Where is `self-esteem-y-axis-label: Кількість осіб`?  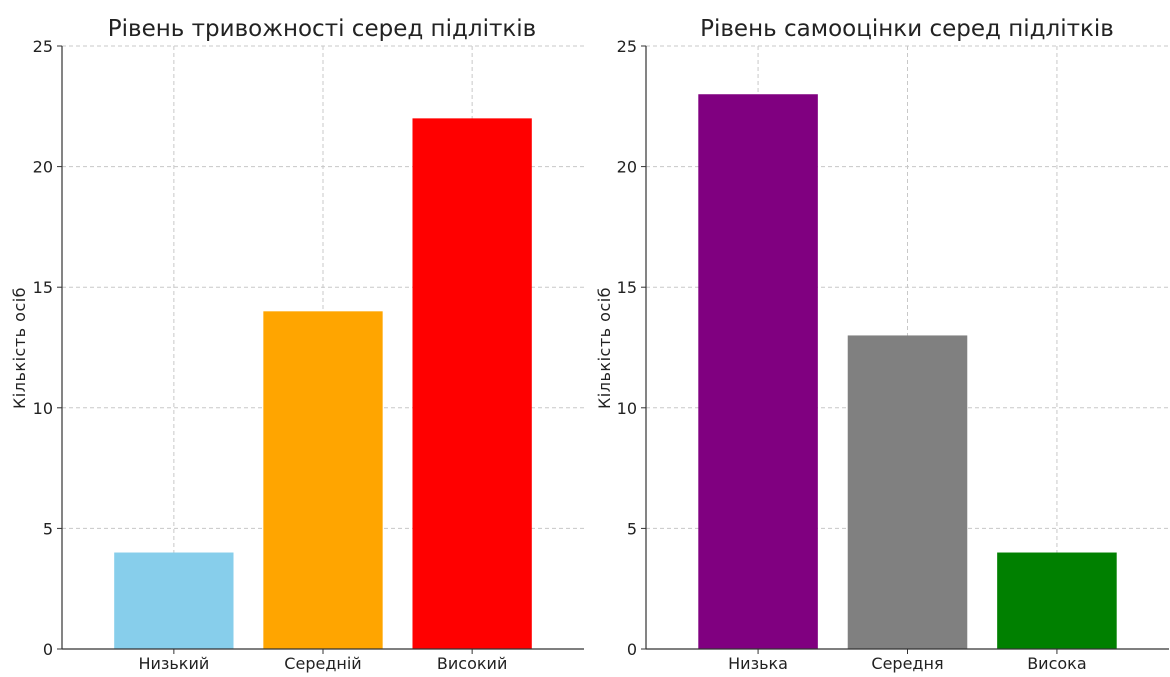
self-esteem-y-axis-label: Кількість осіб is located at coordinates (604, 348).